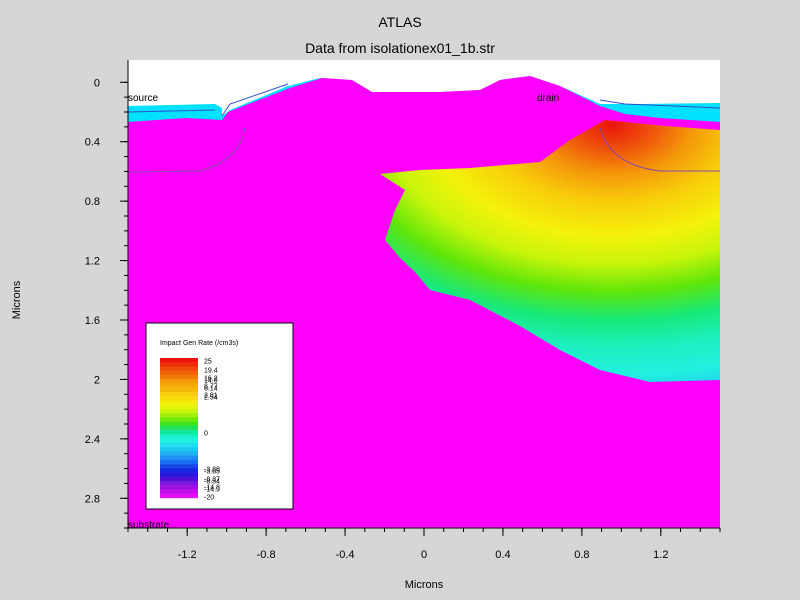  What do you see at coordinates (424, 555) in the screenshot?
I see `x-tick-label: 0` at bounding box center [424, 555].